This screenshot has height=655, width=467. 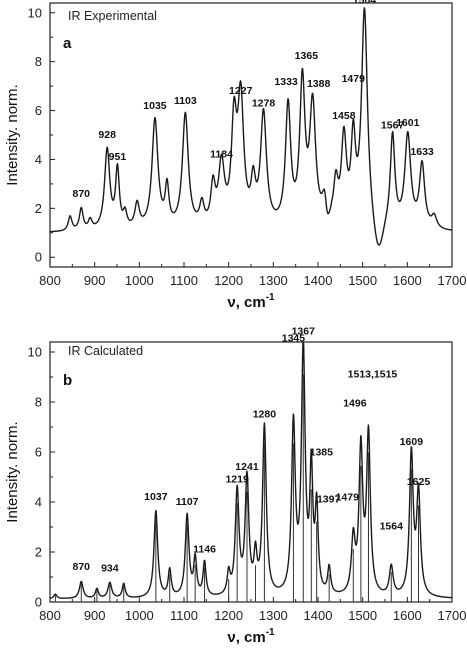 What do you see at coordinates (322, 453) in the screenshot?
I see `peak-label: 1385` at bounding box center [322, 453].